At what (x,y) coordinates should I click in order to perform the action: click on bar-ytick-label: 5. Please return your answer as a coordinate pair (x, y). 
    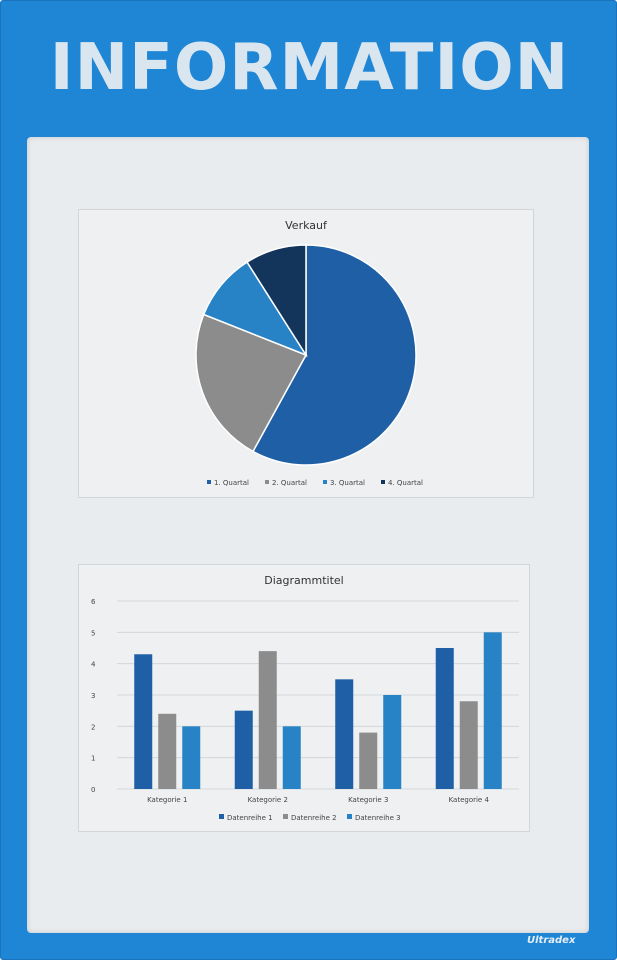
    Looking at the image, I should click on (93, 633).